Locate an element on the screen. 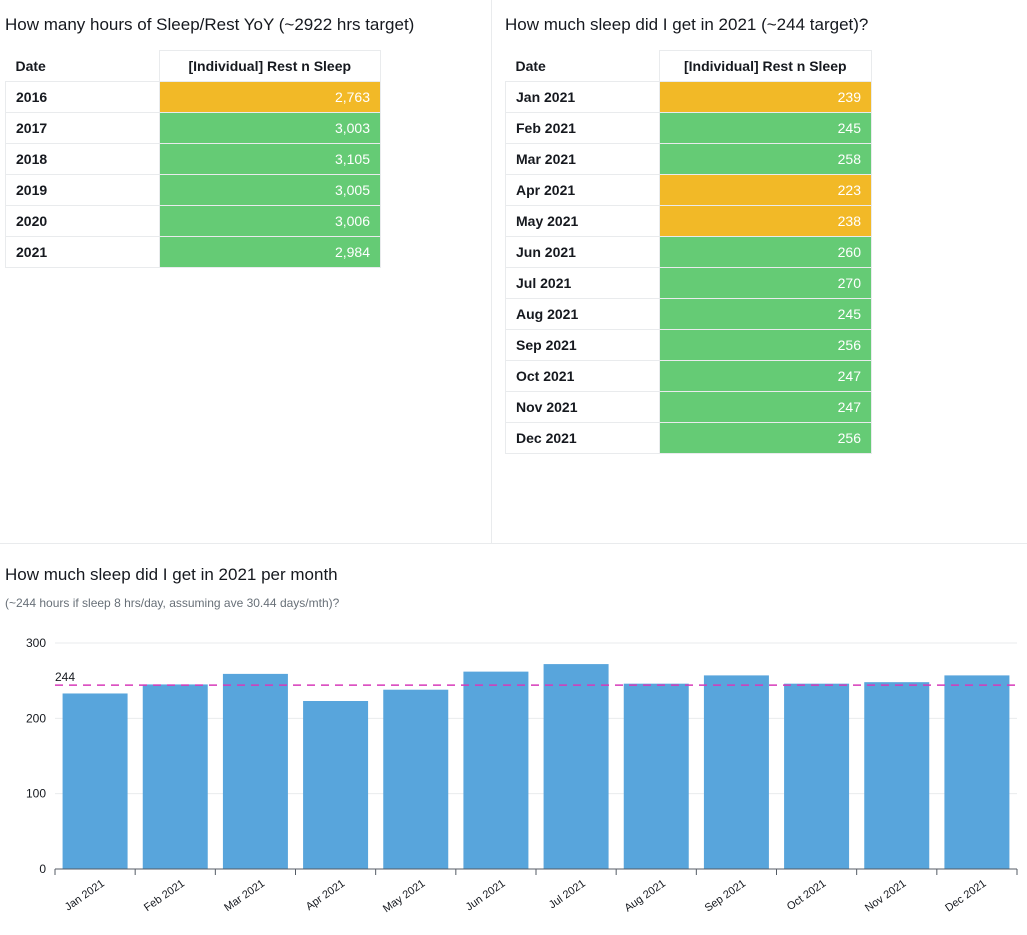  value-cell: 223 is located at coordinates (765, 190).